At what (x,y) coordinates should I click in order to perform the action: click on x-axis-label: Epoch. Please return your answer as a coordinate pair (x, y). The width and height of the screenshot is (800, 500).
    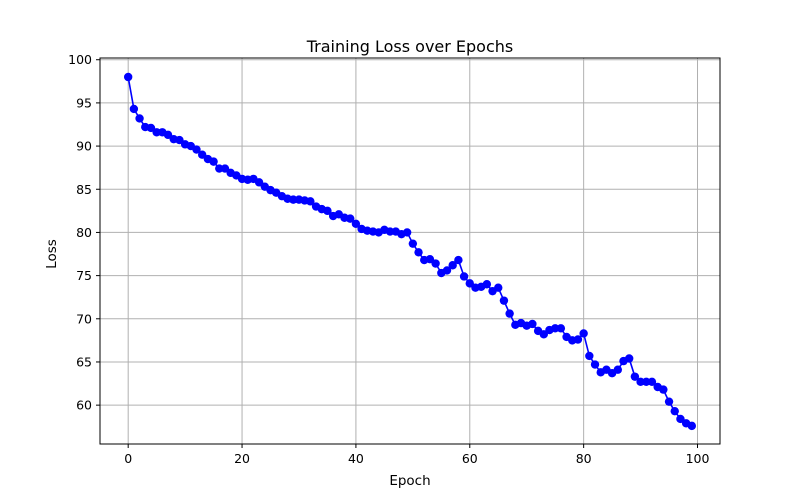
    Looking at the image, I should click on (409, 481).